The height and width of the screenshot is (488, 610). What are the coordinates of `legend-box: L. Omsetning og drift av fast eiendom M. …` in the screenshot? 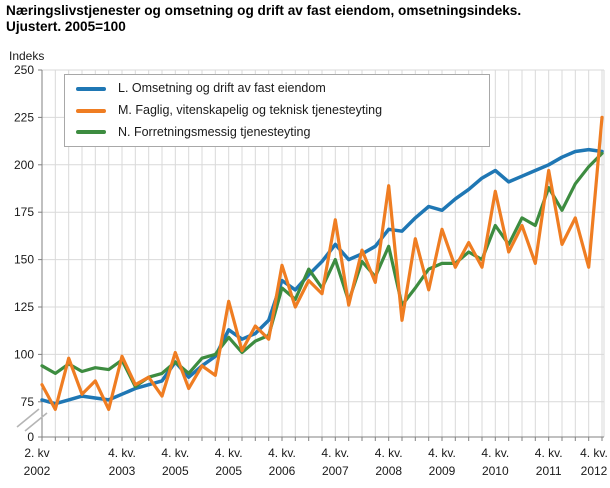 It's located at (277, 111).